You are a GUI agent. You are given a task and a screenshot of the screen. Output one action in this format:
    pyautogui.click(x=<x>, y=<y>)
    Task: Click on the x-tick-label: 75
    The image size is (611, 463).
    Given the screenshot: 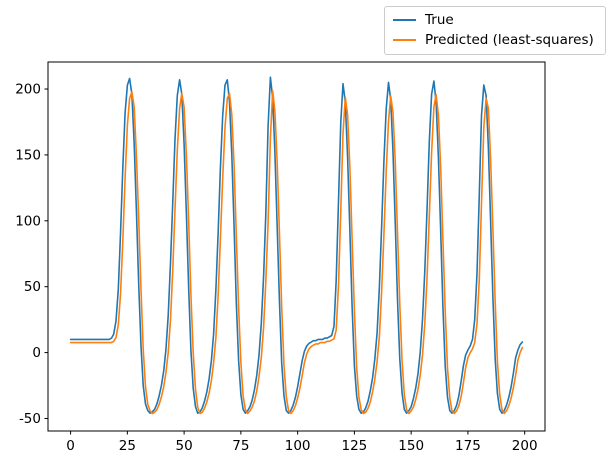 What is the action you would take?
    pyautogui.click(x=240, y=446)
    